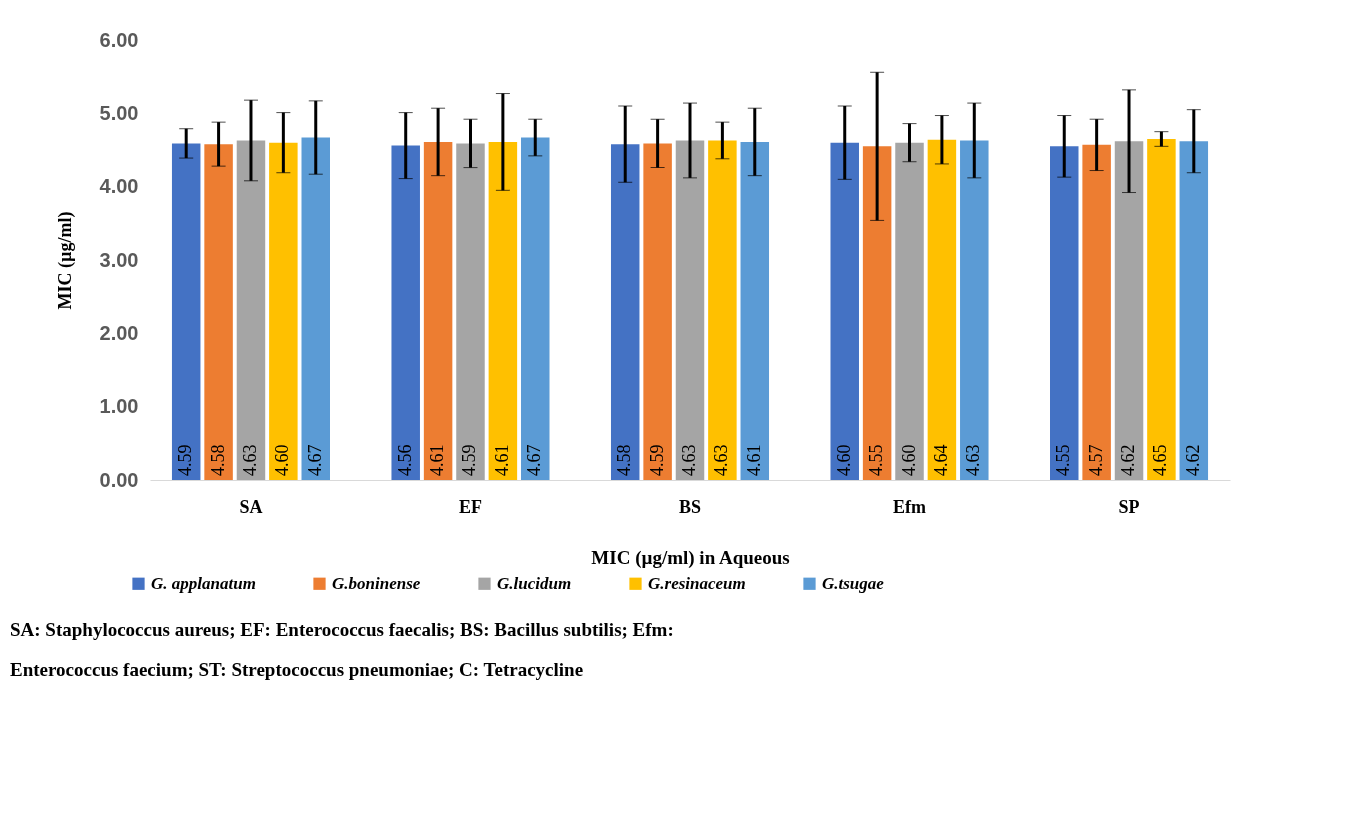  Describe the element at coordinates (119, 479) in the screenshot. I see `y-tick-label: 0.00` at that location.